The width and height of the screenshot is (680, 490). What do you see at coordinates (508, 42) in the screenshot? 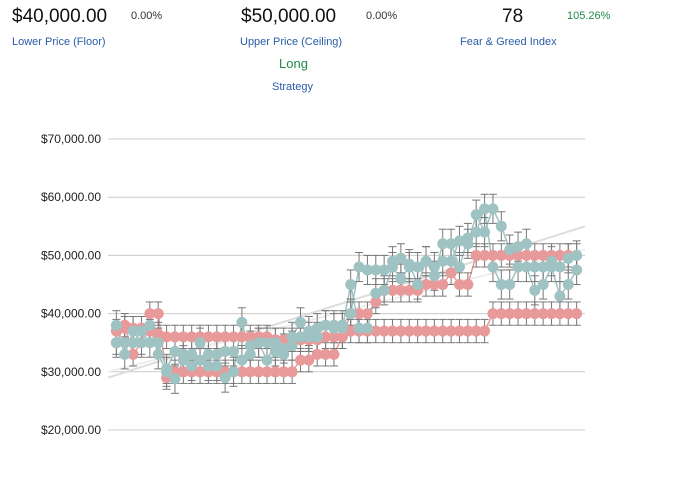
I see `fear-greed-label: Fear & Greed Index` at bounding box center [508, 42].